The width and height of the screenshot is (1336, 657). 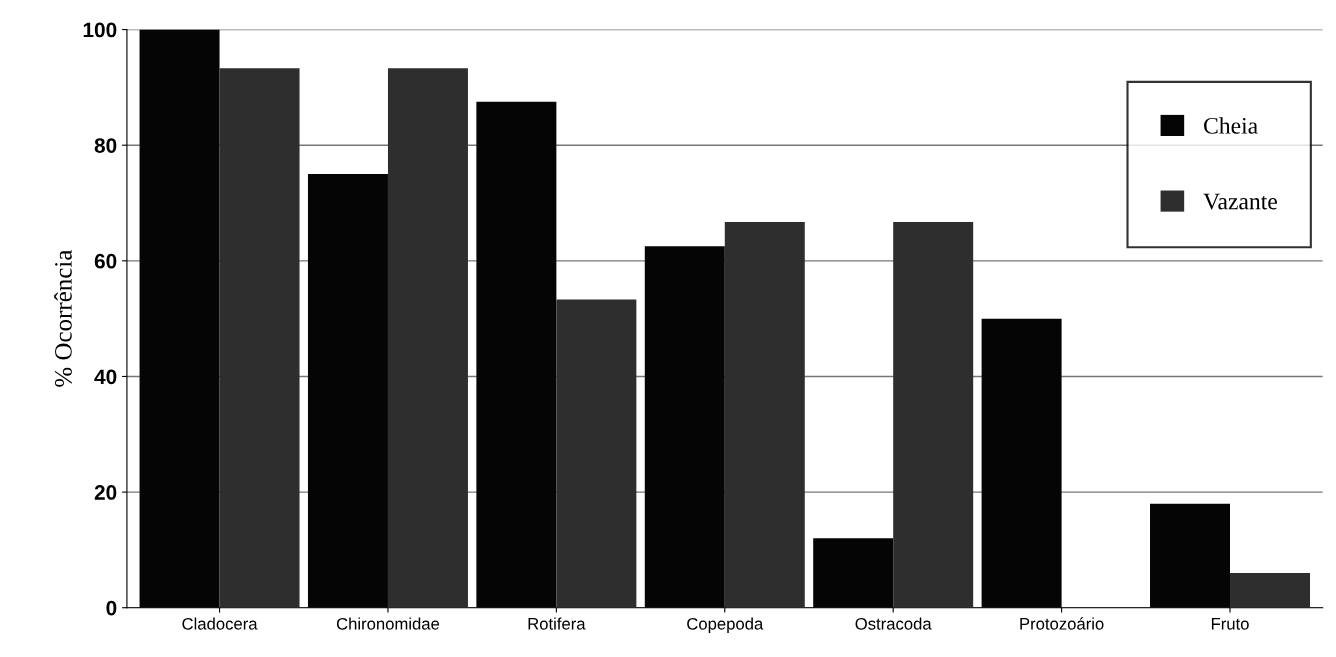 What do you see at coordinates (1062, 623) in the screenshot?
I see `x-tick-label: Protozoário` at bounding box center [1062, 623].